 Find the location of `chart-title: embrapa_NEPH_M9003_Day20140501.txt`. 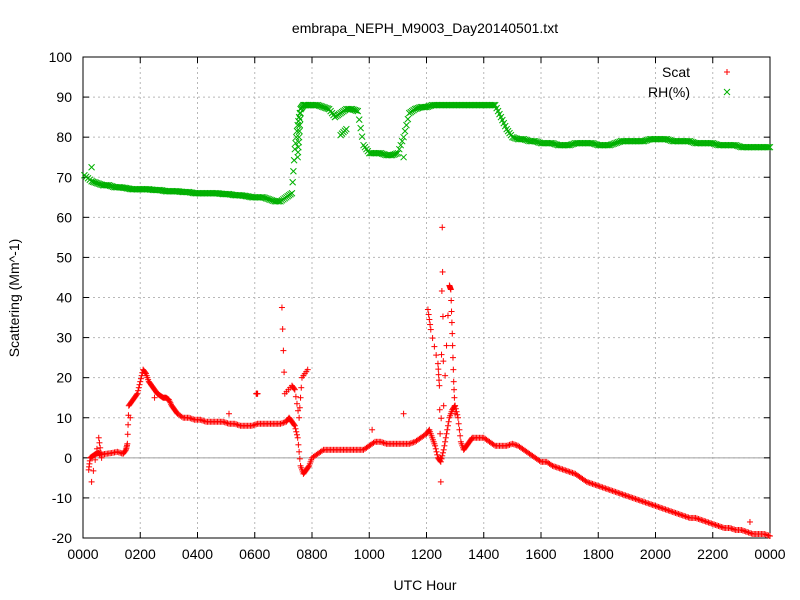

chart-title: embrapa_NEPH_M9003_Day20140501.txt is located at coordinates (425, 28).